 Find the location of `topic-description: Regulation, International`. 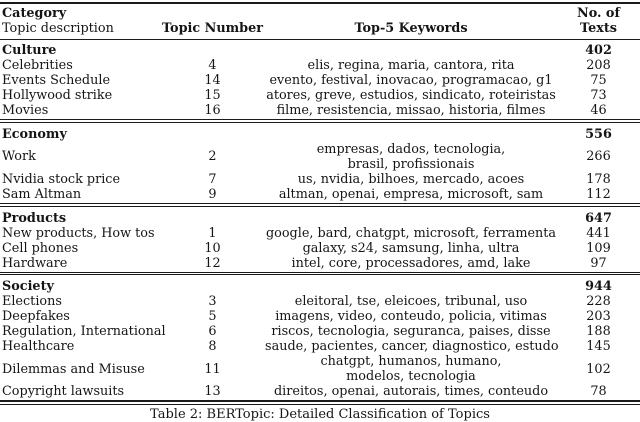

topic-description: Regulation, International is located at coordinates (84, 332).